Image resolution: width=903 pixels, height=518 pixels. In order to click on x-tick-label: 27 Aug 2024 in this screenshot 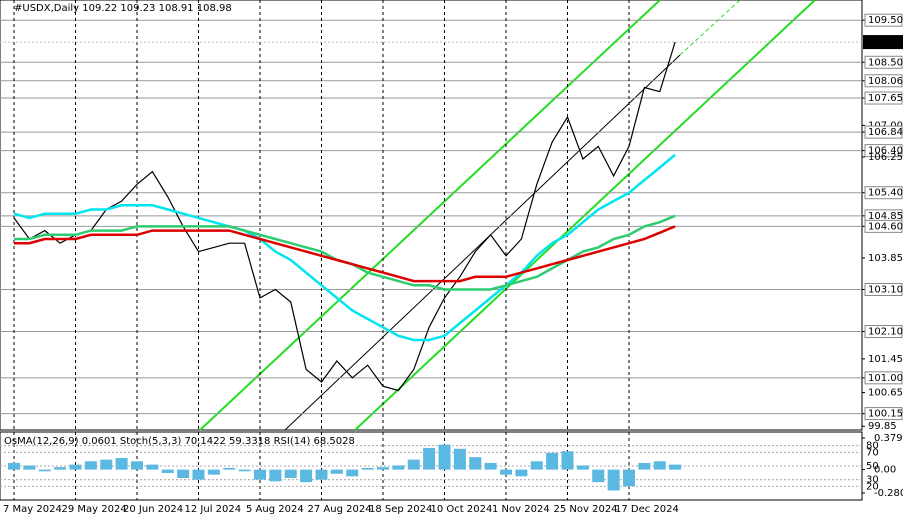, I will do `click(340, 509)`.